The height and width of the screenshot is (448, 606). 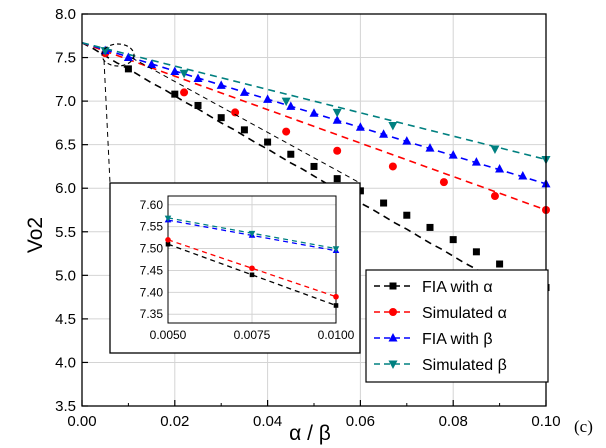 What do you see at coordinates (360, 421) in the screenshot?
I see `x-tick-label: 0.06` at bounding box center [360, 421].